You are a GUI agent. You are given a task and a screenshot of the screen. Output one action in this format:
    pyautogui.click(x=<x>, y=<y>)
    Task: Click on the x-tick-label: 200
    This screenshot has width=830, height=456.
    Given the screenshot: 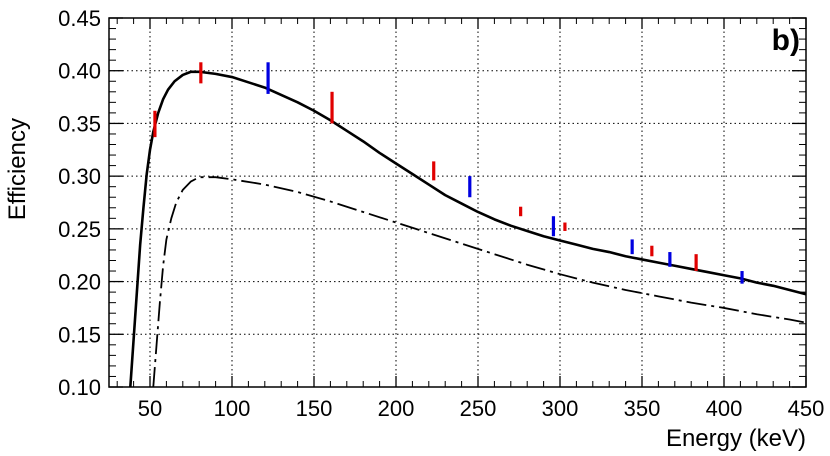 What is the action you would take?
    pyautogui.click(x=396, y=408)
    